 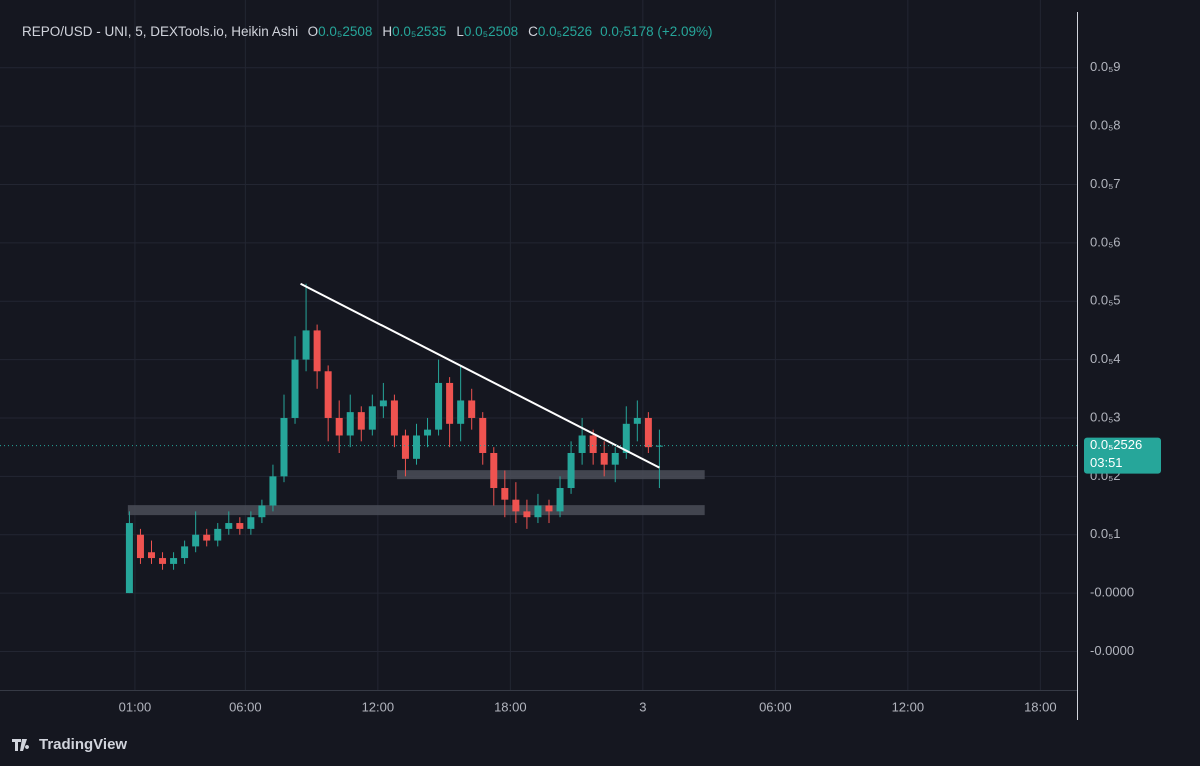 I want to click on y-tick-label: 0.0₅9, so click(x=1105, y=66).